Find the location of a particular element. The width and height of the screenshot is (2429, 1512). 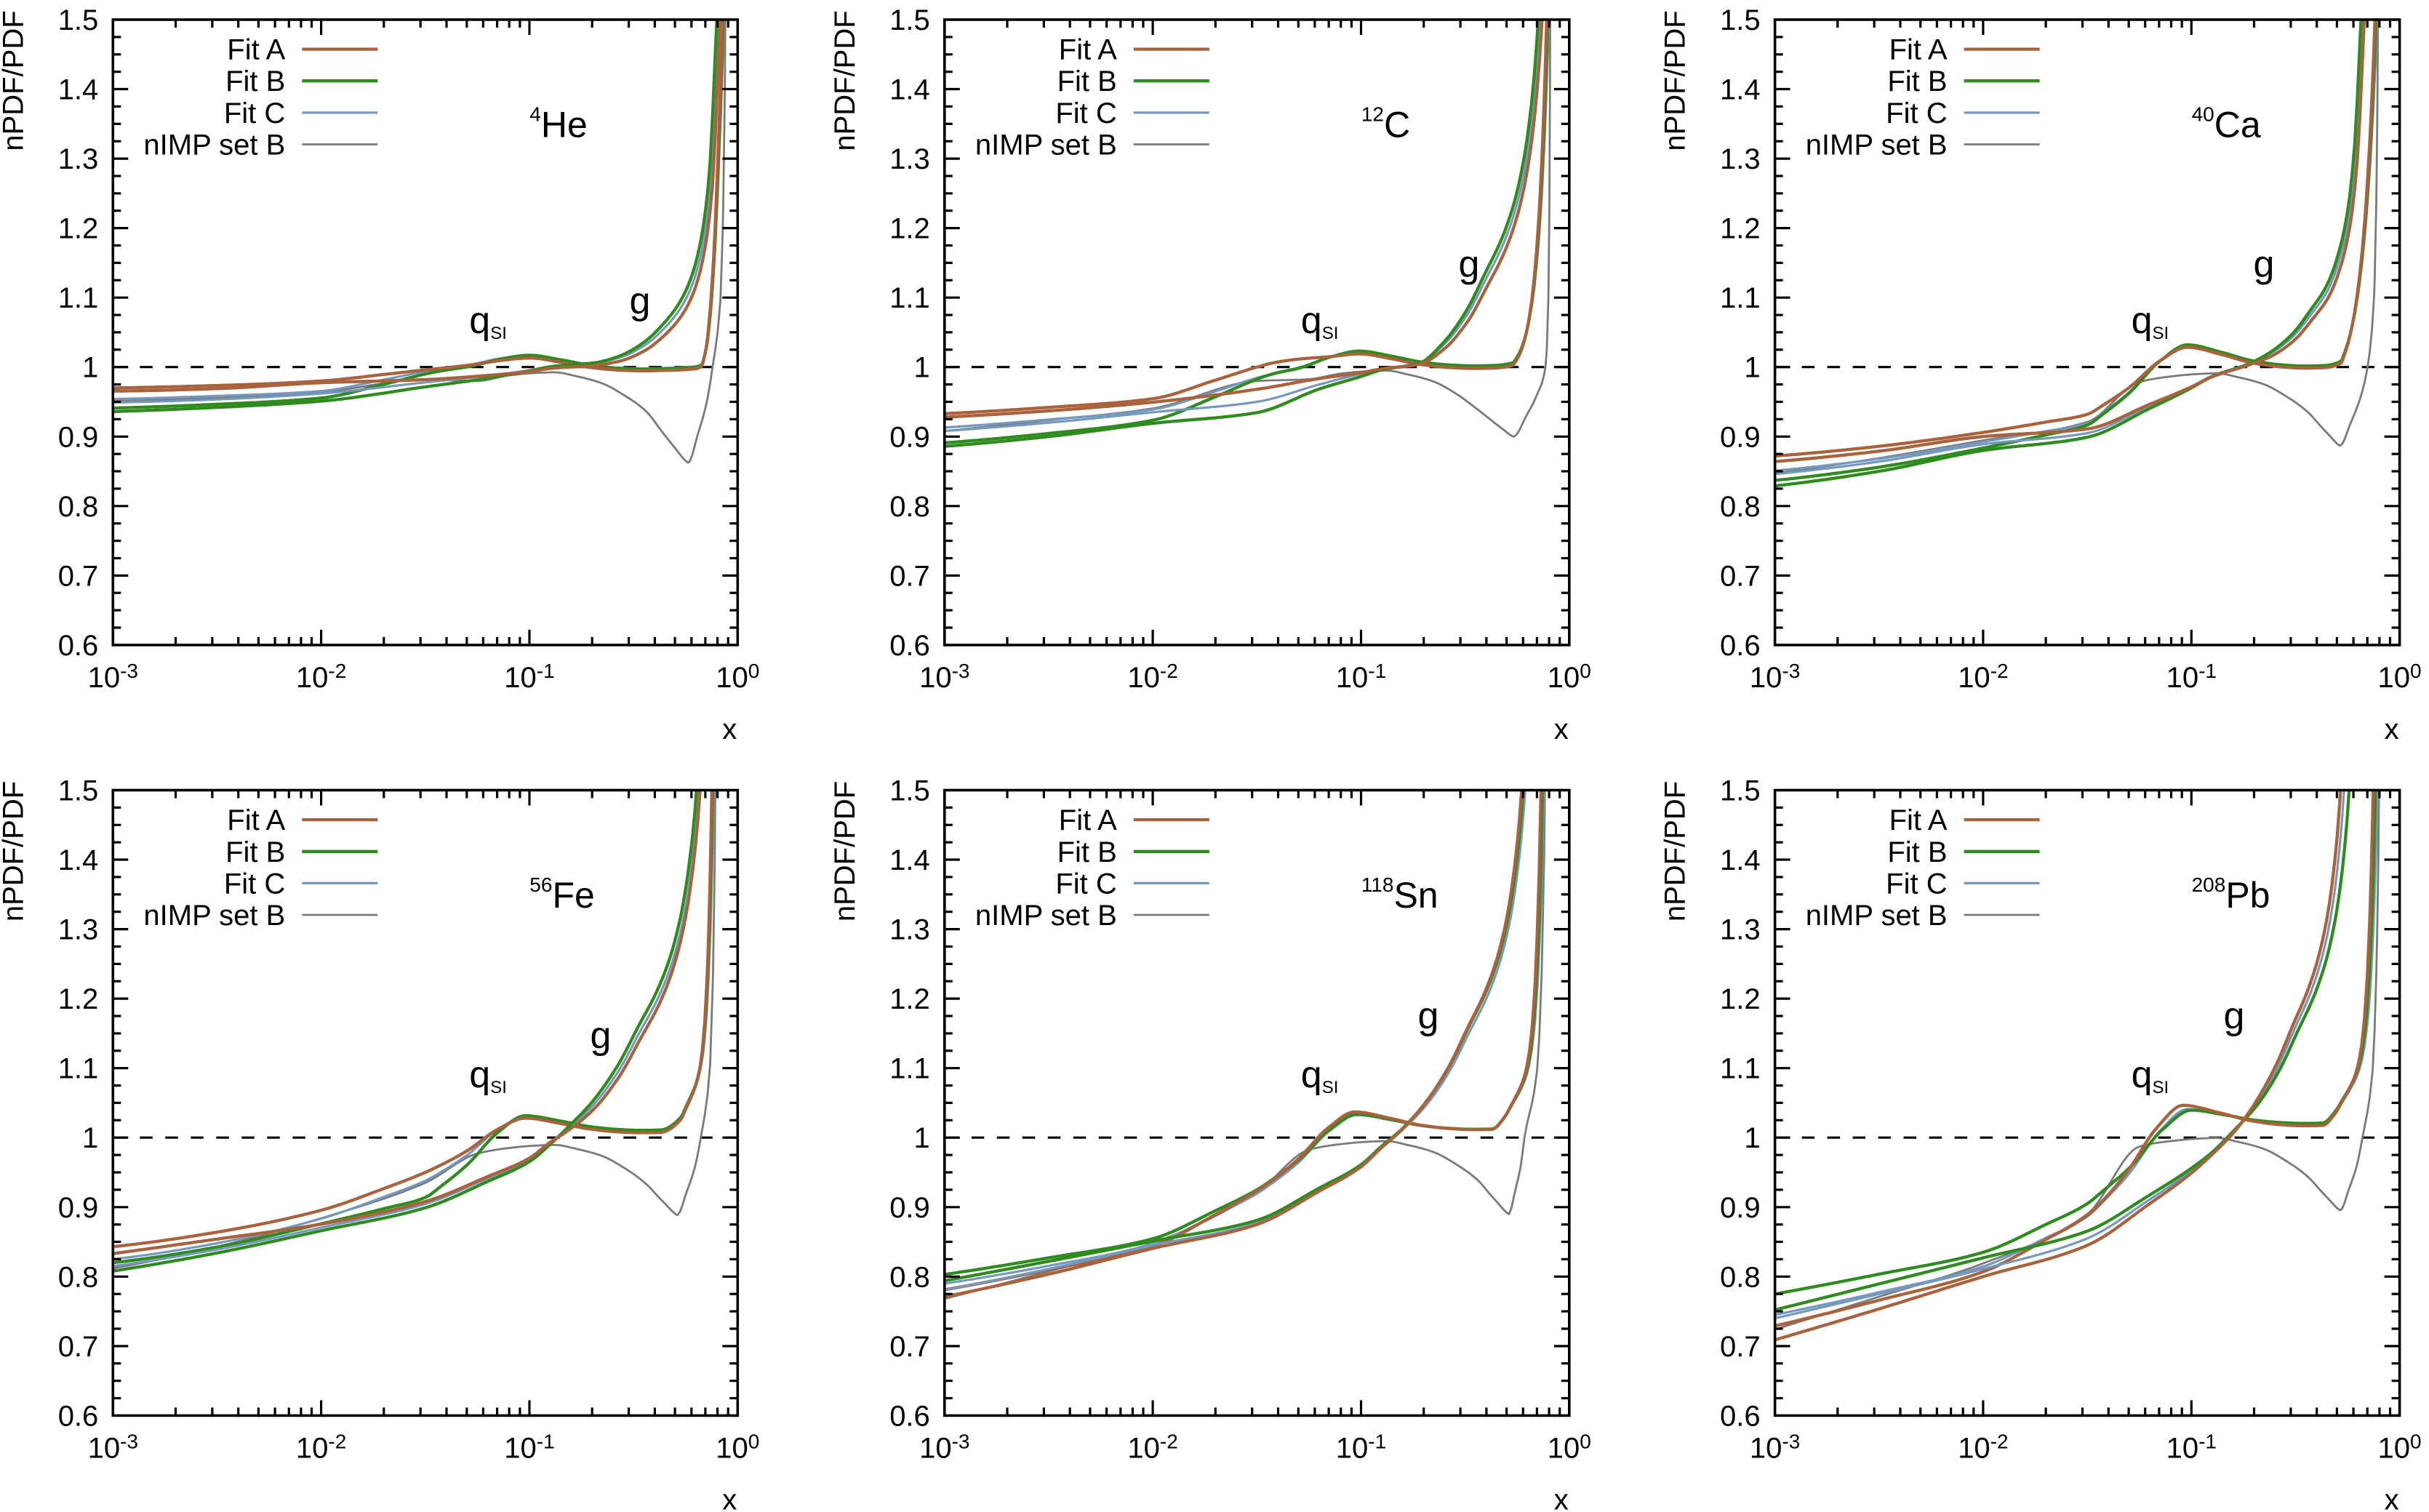

svg-text: 10⁻¹ is located at coordinates (2191, 1447).